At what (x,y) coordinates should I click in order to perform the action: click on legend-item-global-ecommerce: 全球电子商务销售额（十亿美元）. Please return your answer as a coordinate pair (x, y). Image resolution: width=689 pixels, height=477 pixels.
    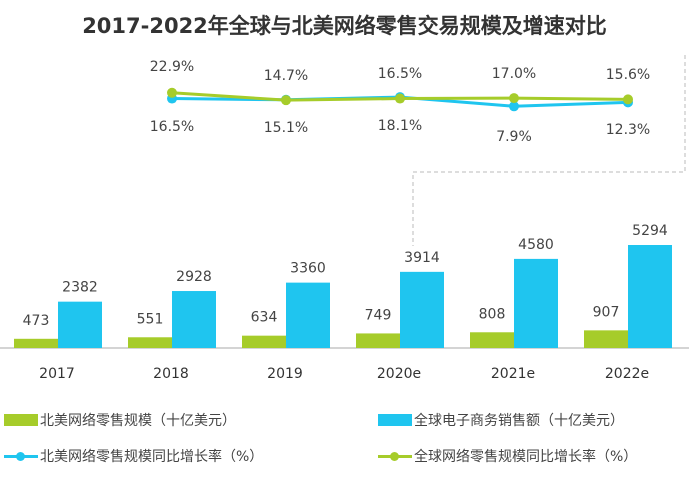
    Looking at the image, I should click on (501, 420).